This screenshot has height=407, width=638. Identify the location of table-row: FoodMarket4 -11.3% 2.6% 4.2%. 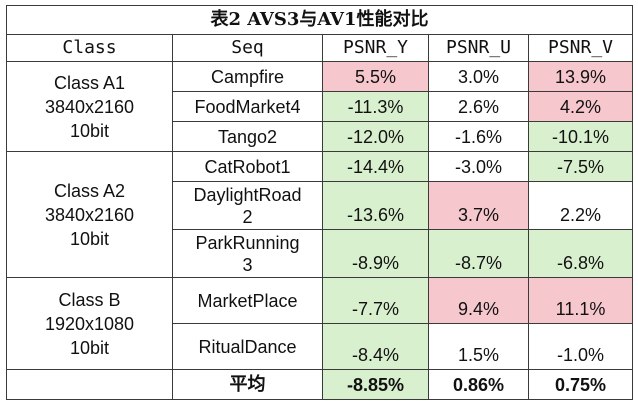
(320, 106).